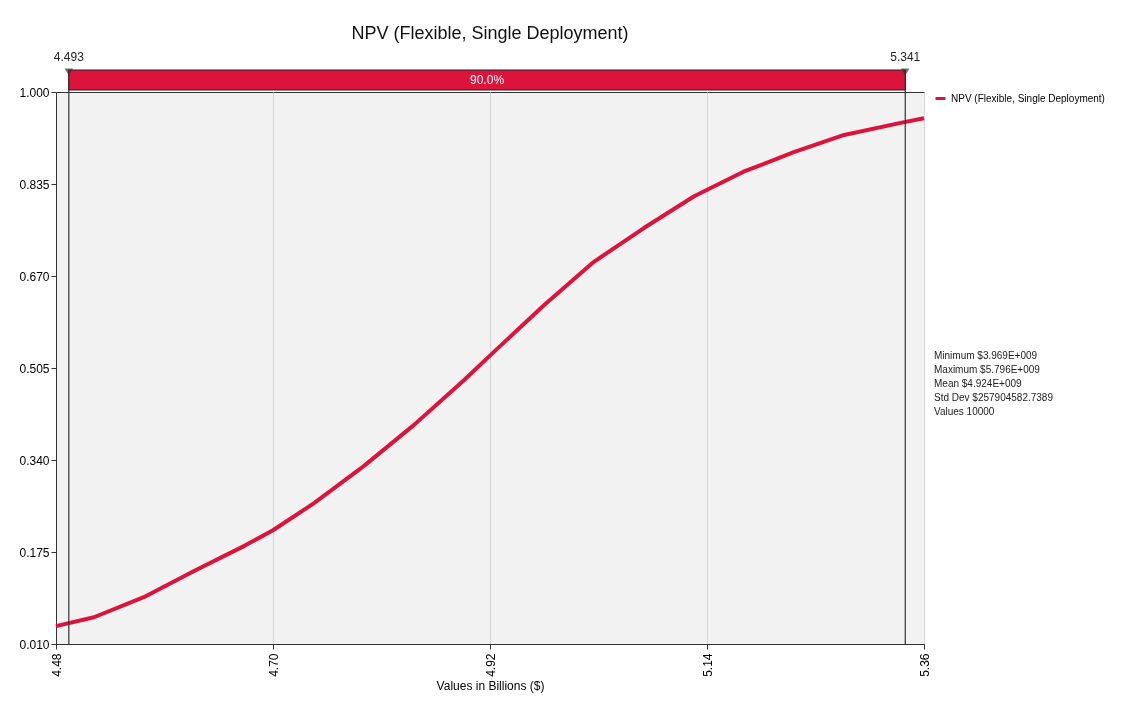 This screenshot has height=710, width=1135. What do you see at coordinates (273, 665) in the screenshot?
I see `x-tick-label: 4.70` at bounding box center [273, 665].